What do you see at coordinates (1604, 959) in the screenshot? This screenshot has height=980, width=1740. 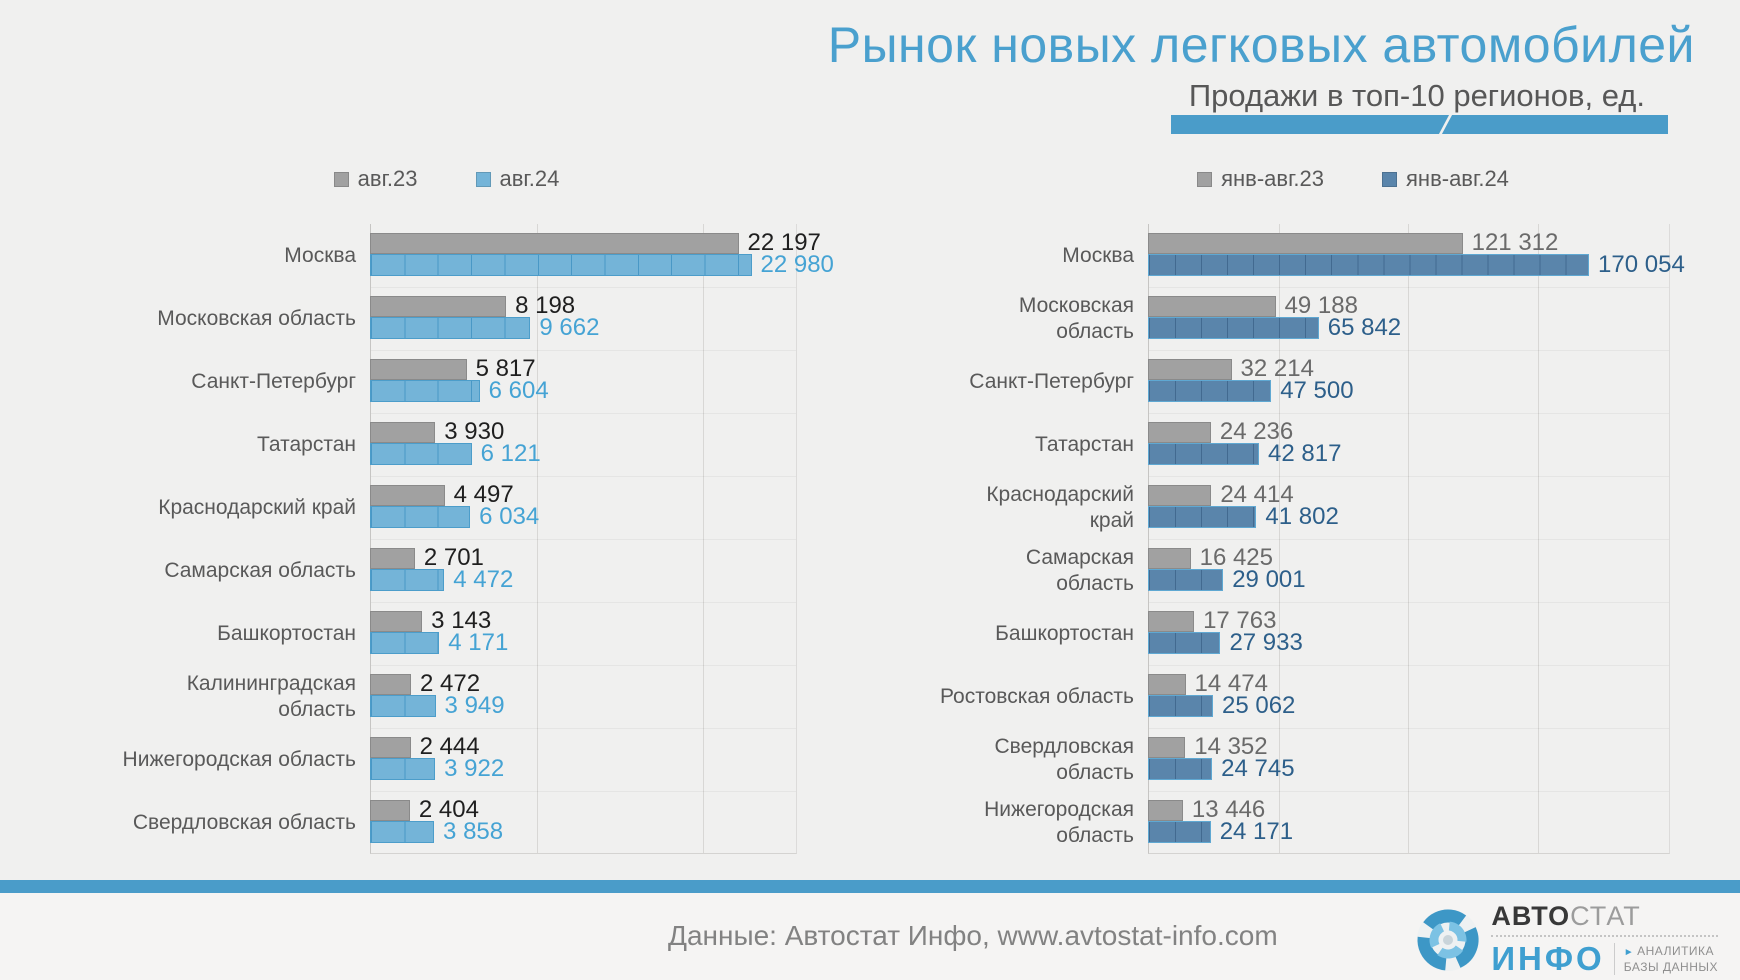 I see `logo-second-line: ИНФО ► АНАЛИТИКА БАЗЫ ДАННЫХ` at bounding box center [1604, 959].